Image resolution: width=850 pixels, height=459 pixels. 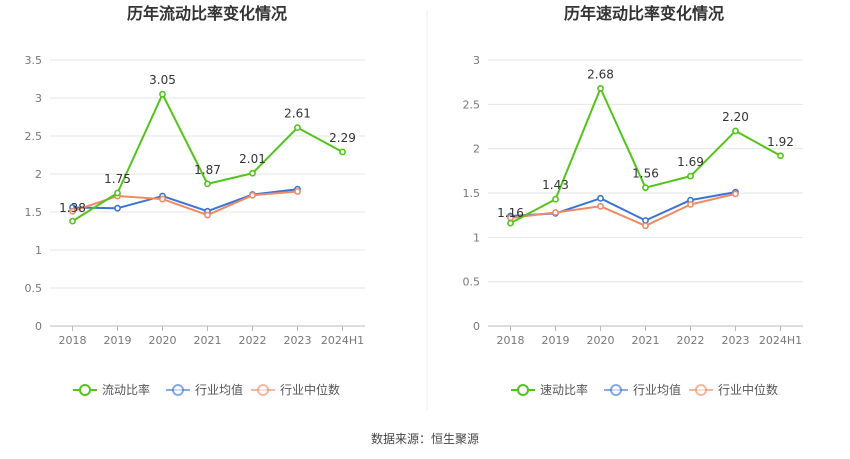 I want to click on data-label: 1.92, so click(x=780, y=142).